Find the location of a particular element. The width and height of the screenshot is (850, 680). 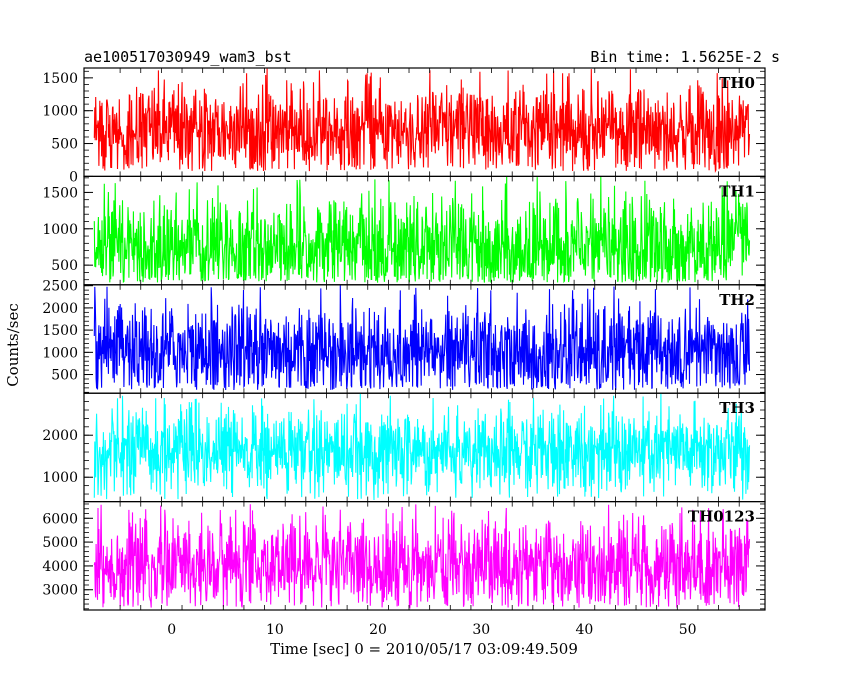

x-tick-label: 30 is located at coordinates (481, 630).